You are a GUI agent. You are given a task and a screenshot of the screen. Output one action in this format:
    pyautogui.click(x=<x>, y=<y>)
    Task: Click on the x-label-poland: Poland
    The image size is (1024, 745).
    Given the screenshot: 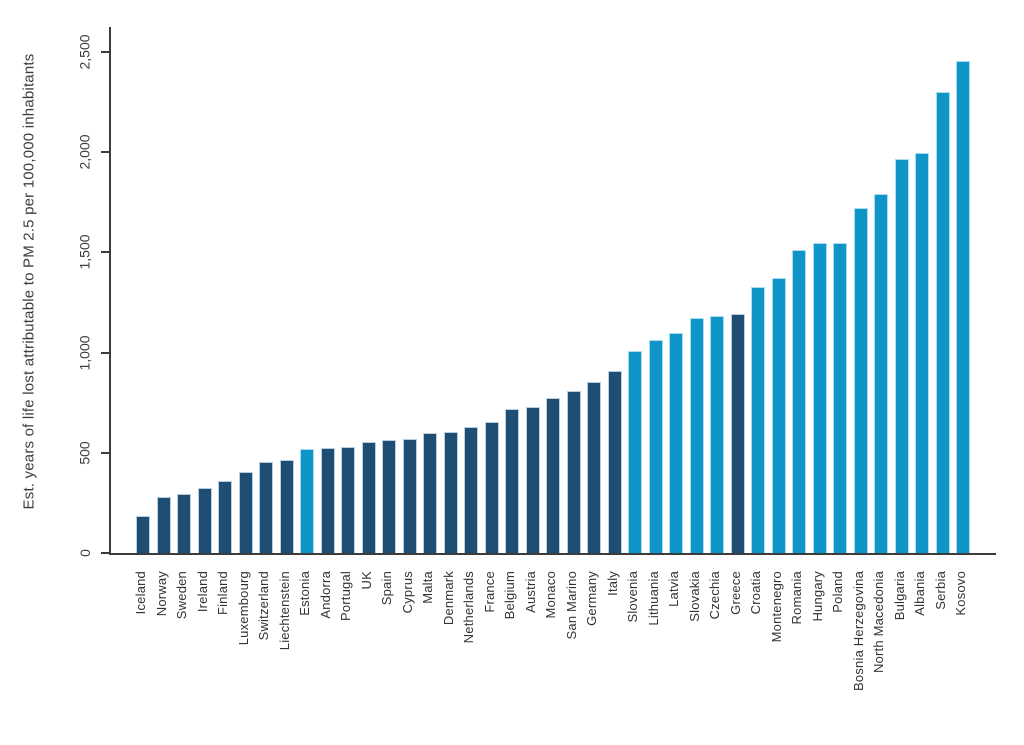 What is the action you would take?
    pyautogui.click(x=837, y=592)
    